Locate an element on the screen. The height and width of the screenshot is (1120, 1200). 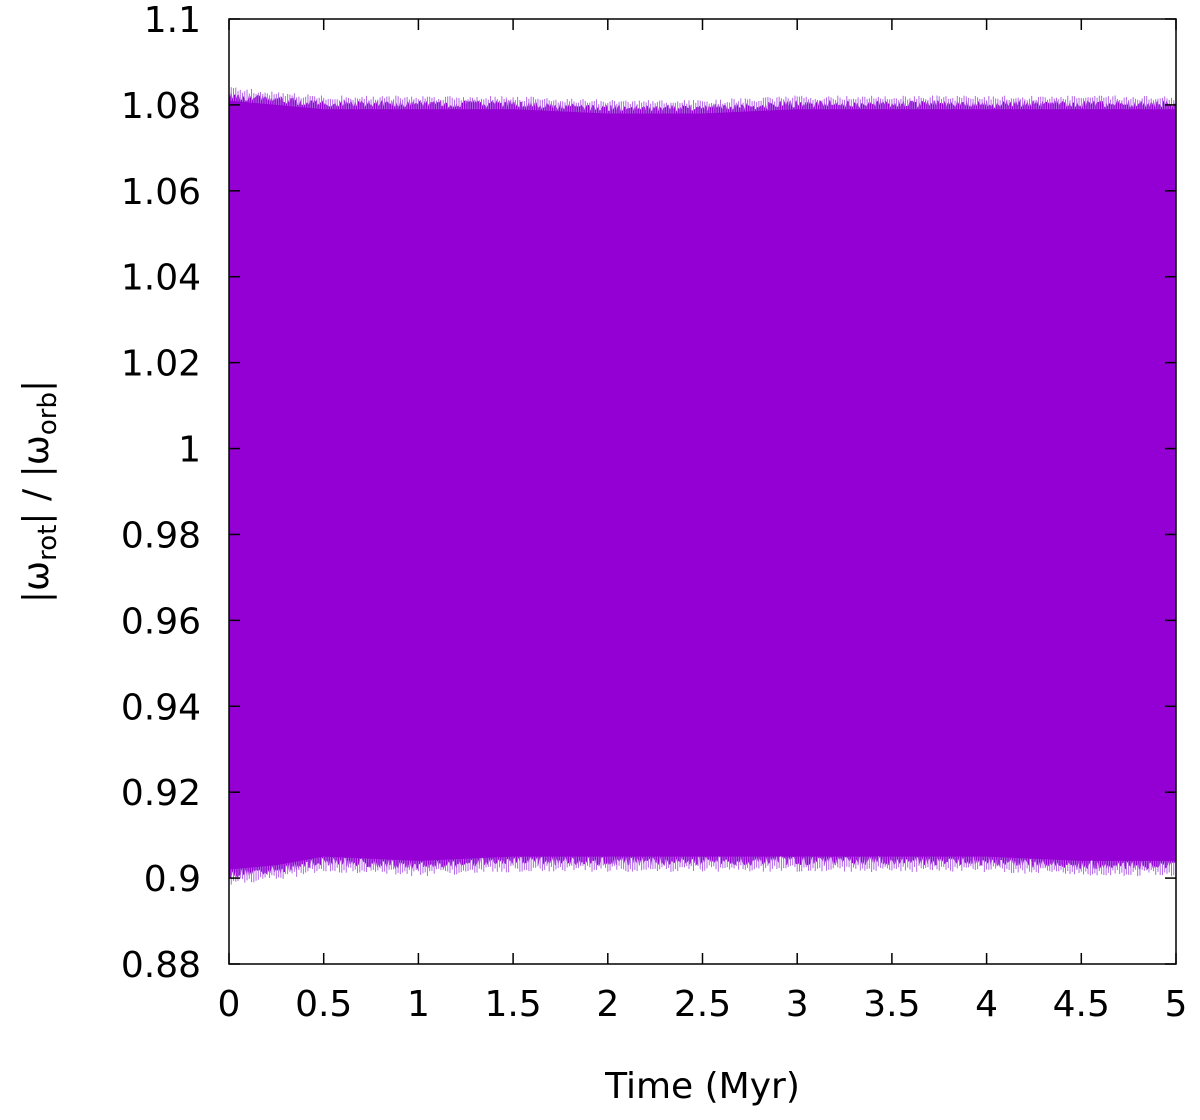
x-tick-label: 3.5 is located at coordinates (891, 1004).